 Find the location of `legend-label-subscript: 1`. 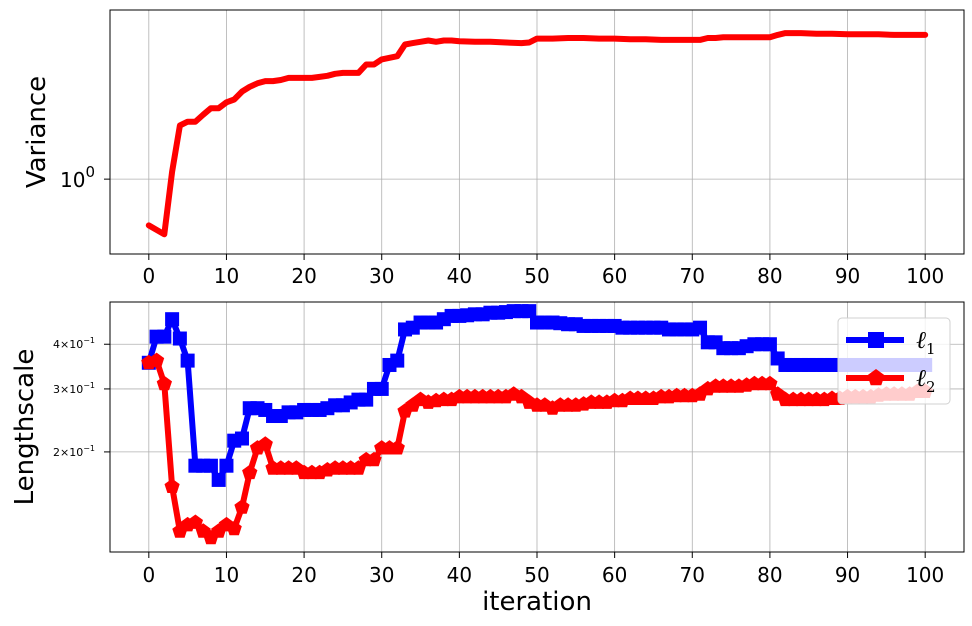

legend-label-subscript: 1 is located at coordinates (931, 349).